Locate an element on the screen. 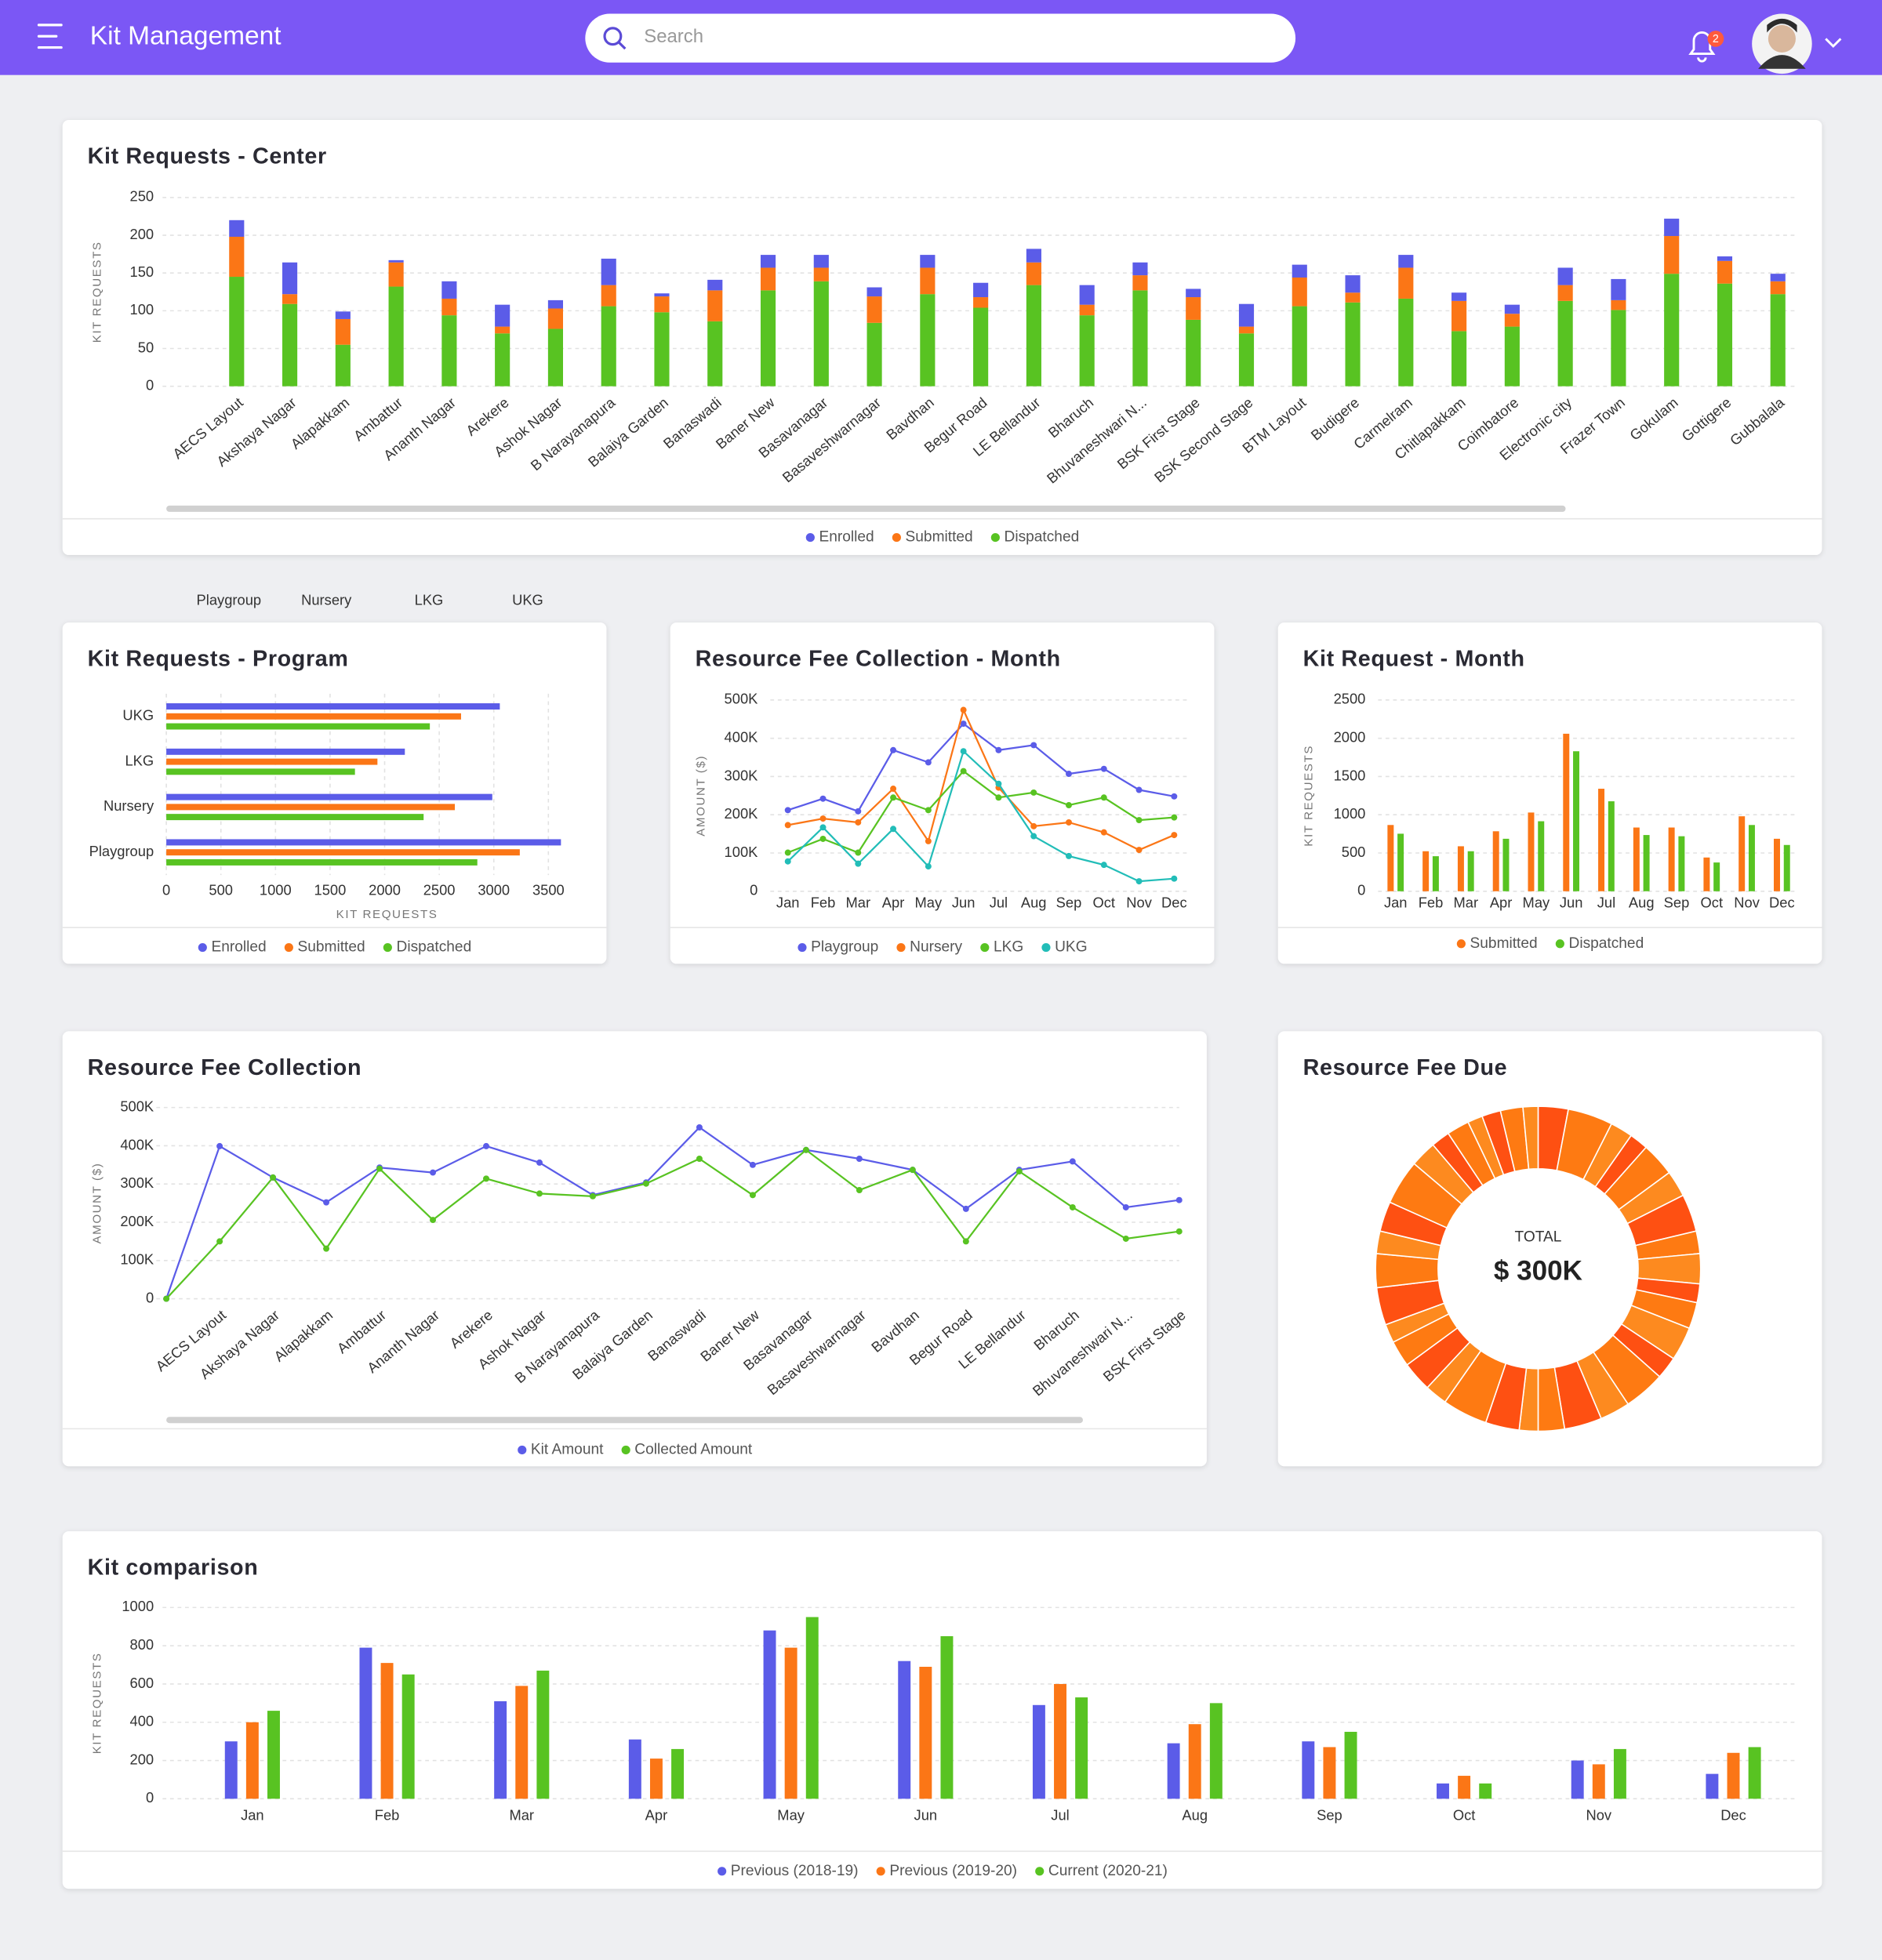  y-tick-label: 2500 is located at coordinates (1350, 699).